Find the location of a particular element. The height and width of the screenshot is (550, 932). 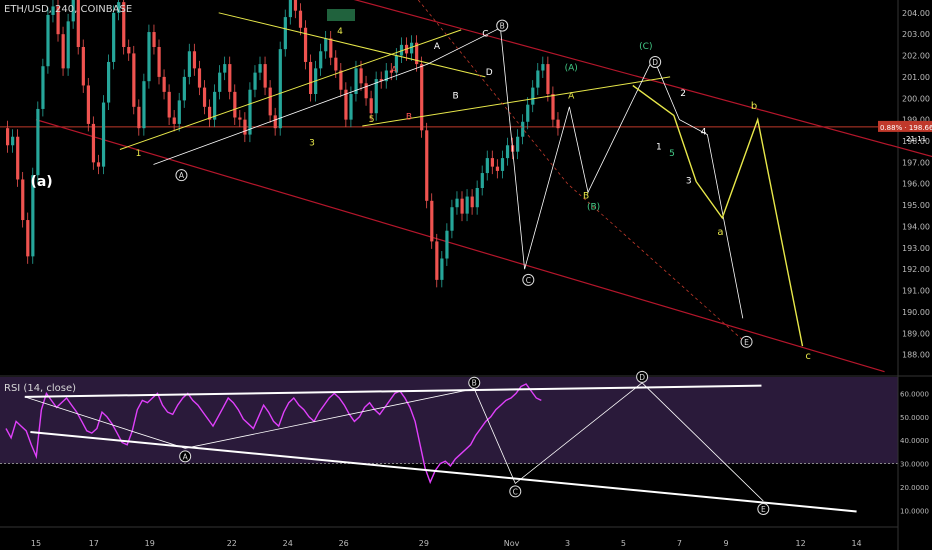

wave-label: C is located at coordinates (485, 34).